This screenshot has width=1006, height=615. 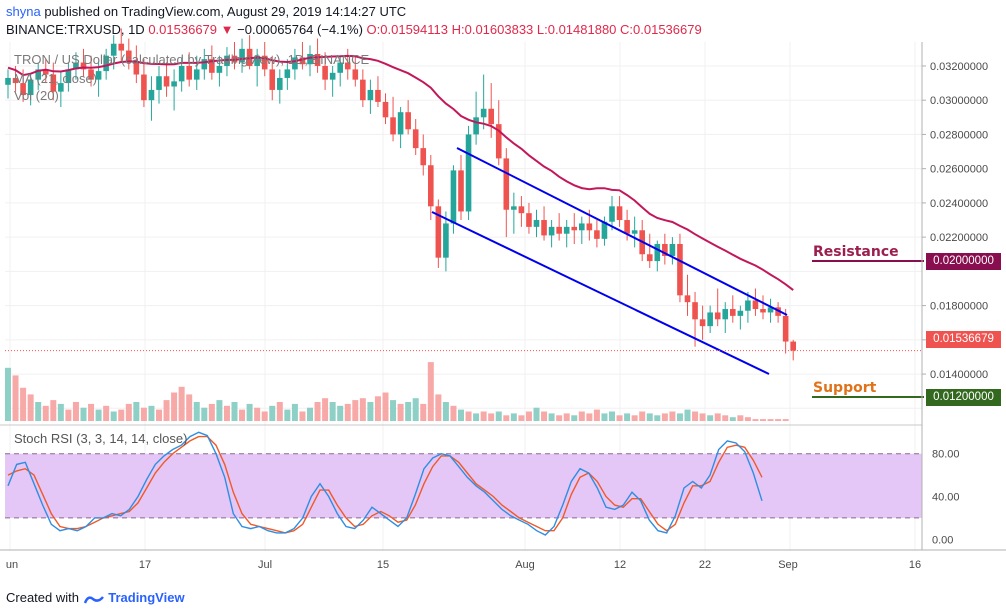 What do you see at coordinates (383, 565) in the screenshot?
I see `date-tick-label: 15` at bounding box center [383, 565].